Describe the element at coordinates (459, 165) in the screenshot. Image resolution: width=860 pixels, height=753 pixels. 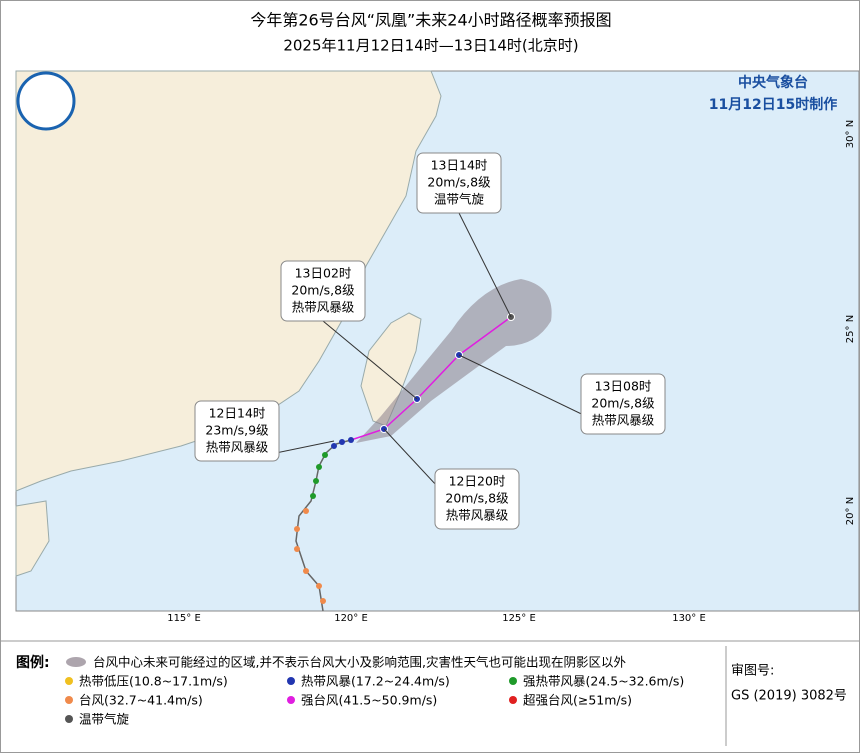
I see `callout-text: 13日14时` at that location.